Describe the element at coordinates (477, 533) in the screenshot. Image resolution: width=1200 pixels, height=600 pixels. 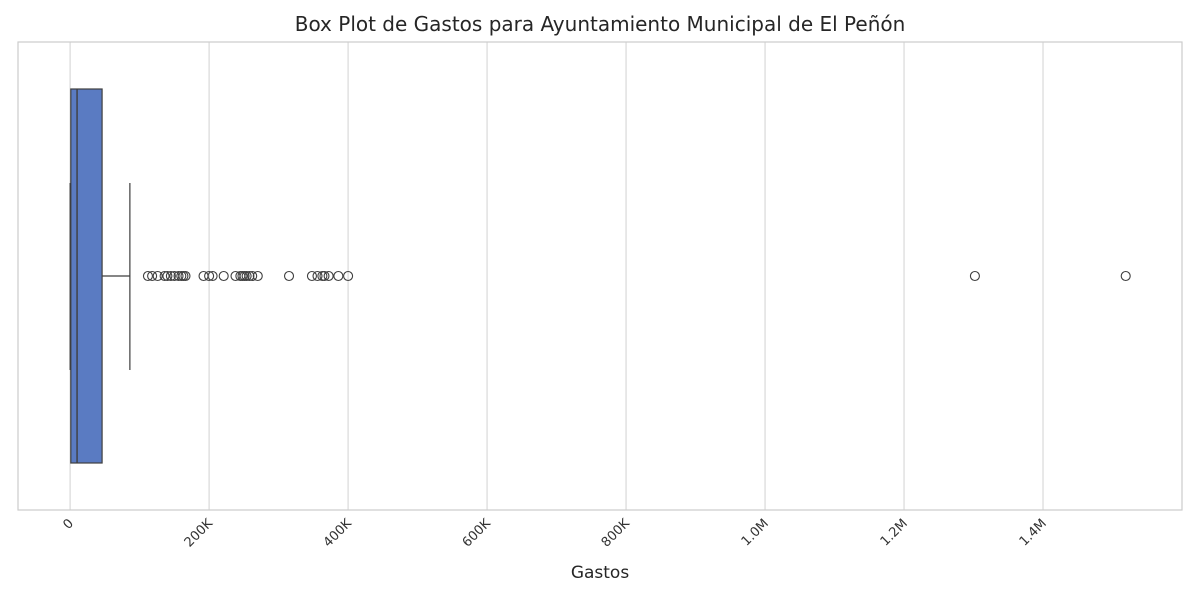
I see `x-tick-label: 600K` at that location.